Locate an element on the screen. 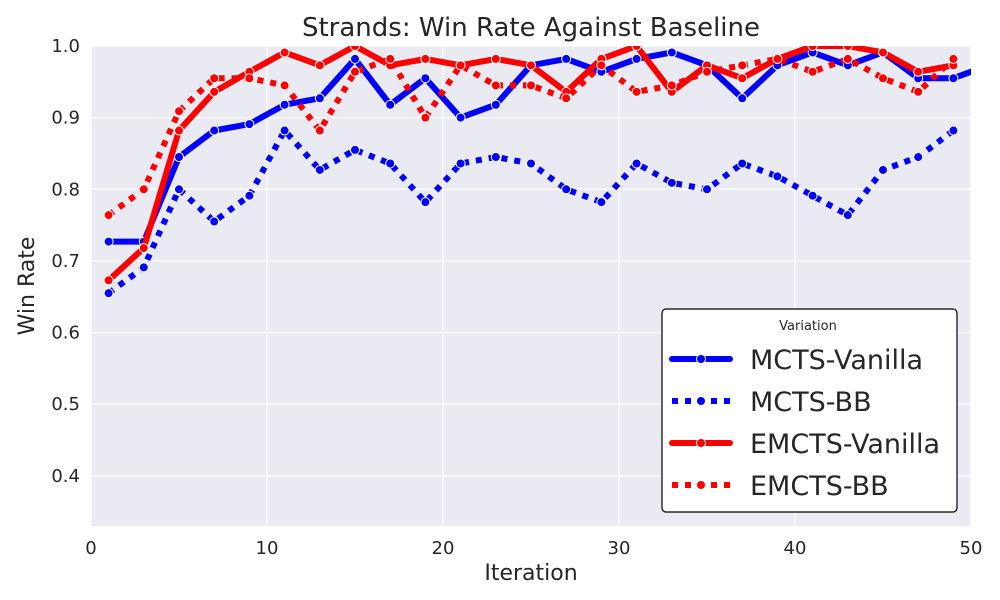  legend-item: MCTS-BB is located at coordinates (772, 402).